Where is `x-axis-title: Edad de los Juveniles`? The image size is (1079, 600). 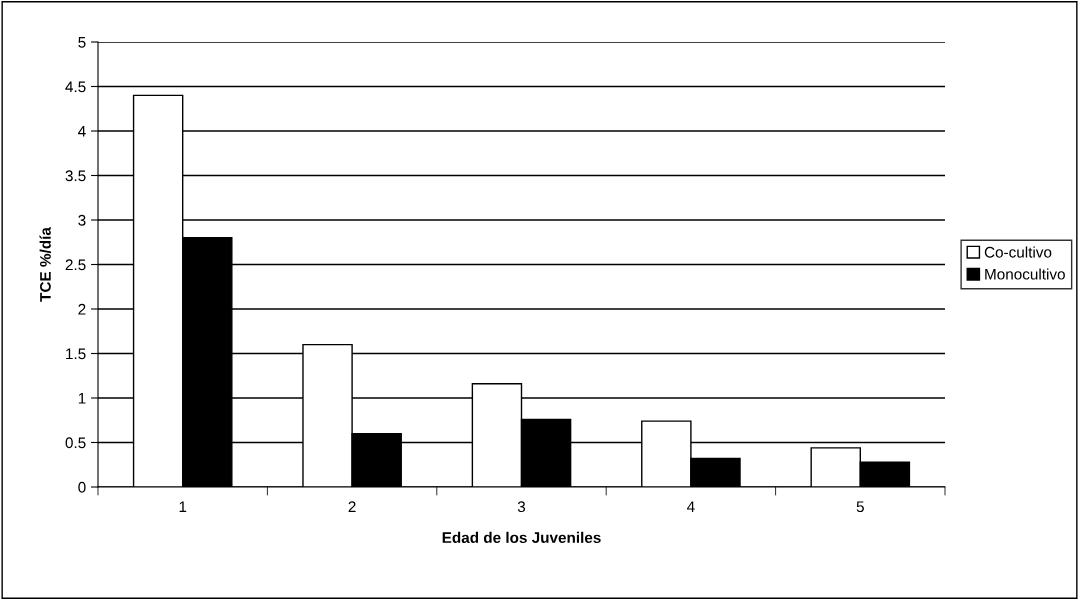 x-axis-title: Edad de los Juveniles is located at coordinates (521, 537).